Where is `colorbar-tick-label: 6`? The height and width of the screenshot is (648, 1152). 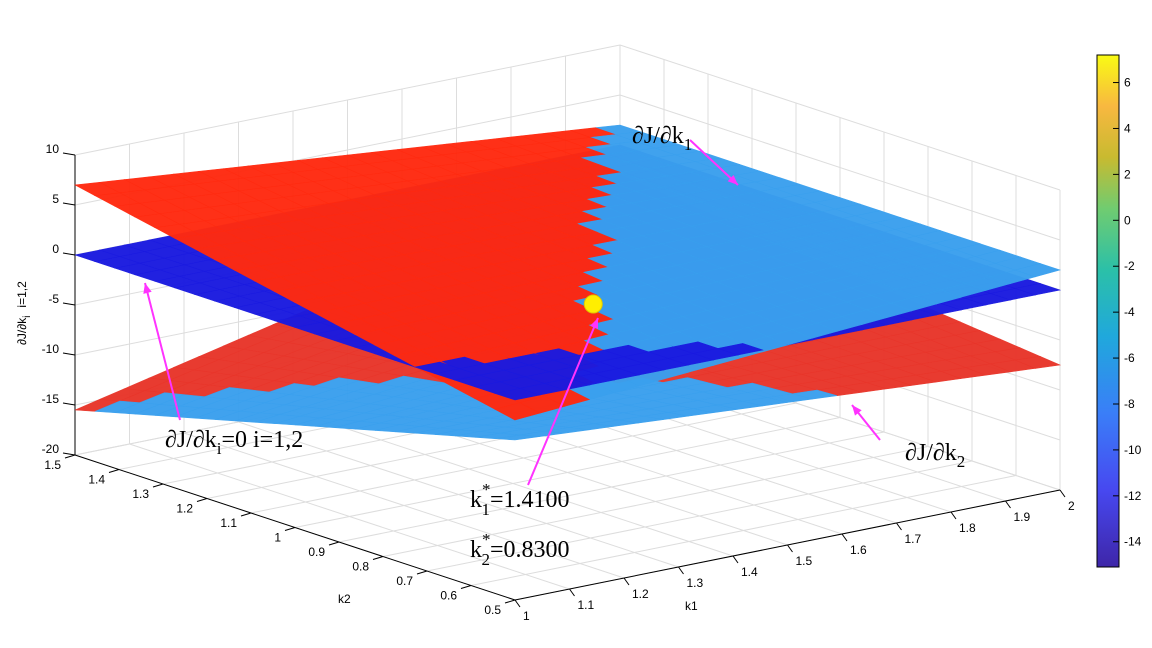
colorbar-tick-label: 6 is located at coordinates (1127, 83).